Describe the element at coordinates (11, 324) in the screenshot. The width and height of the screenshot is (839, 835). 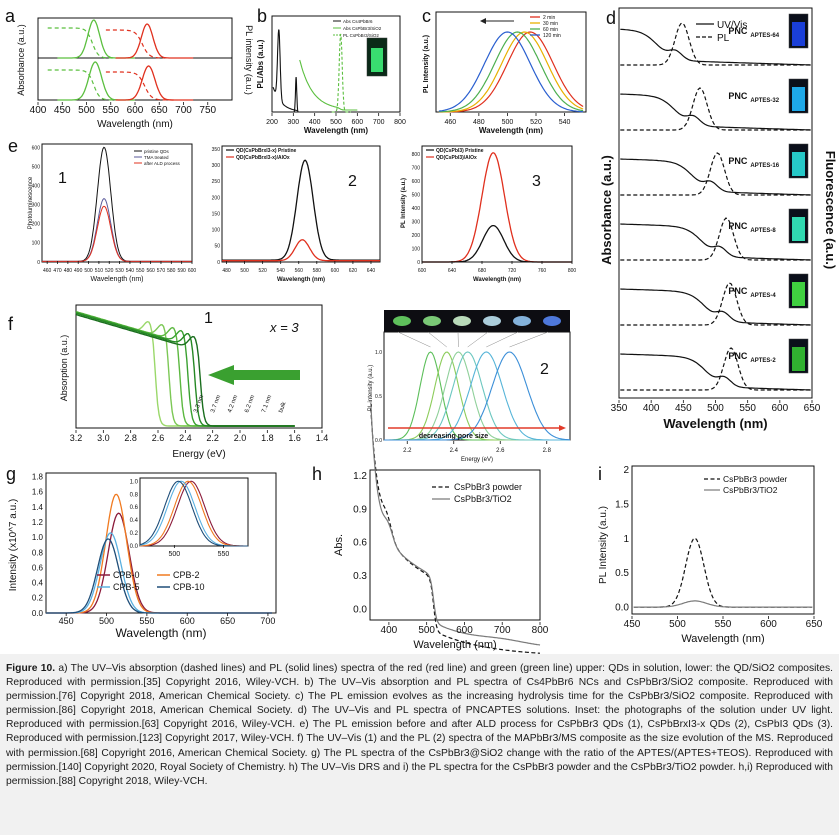
I see `panel-f-label: f` at that location.